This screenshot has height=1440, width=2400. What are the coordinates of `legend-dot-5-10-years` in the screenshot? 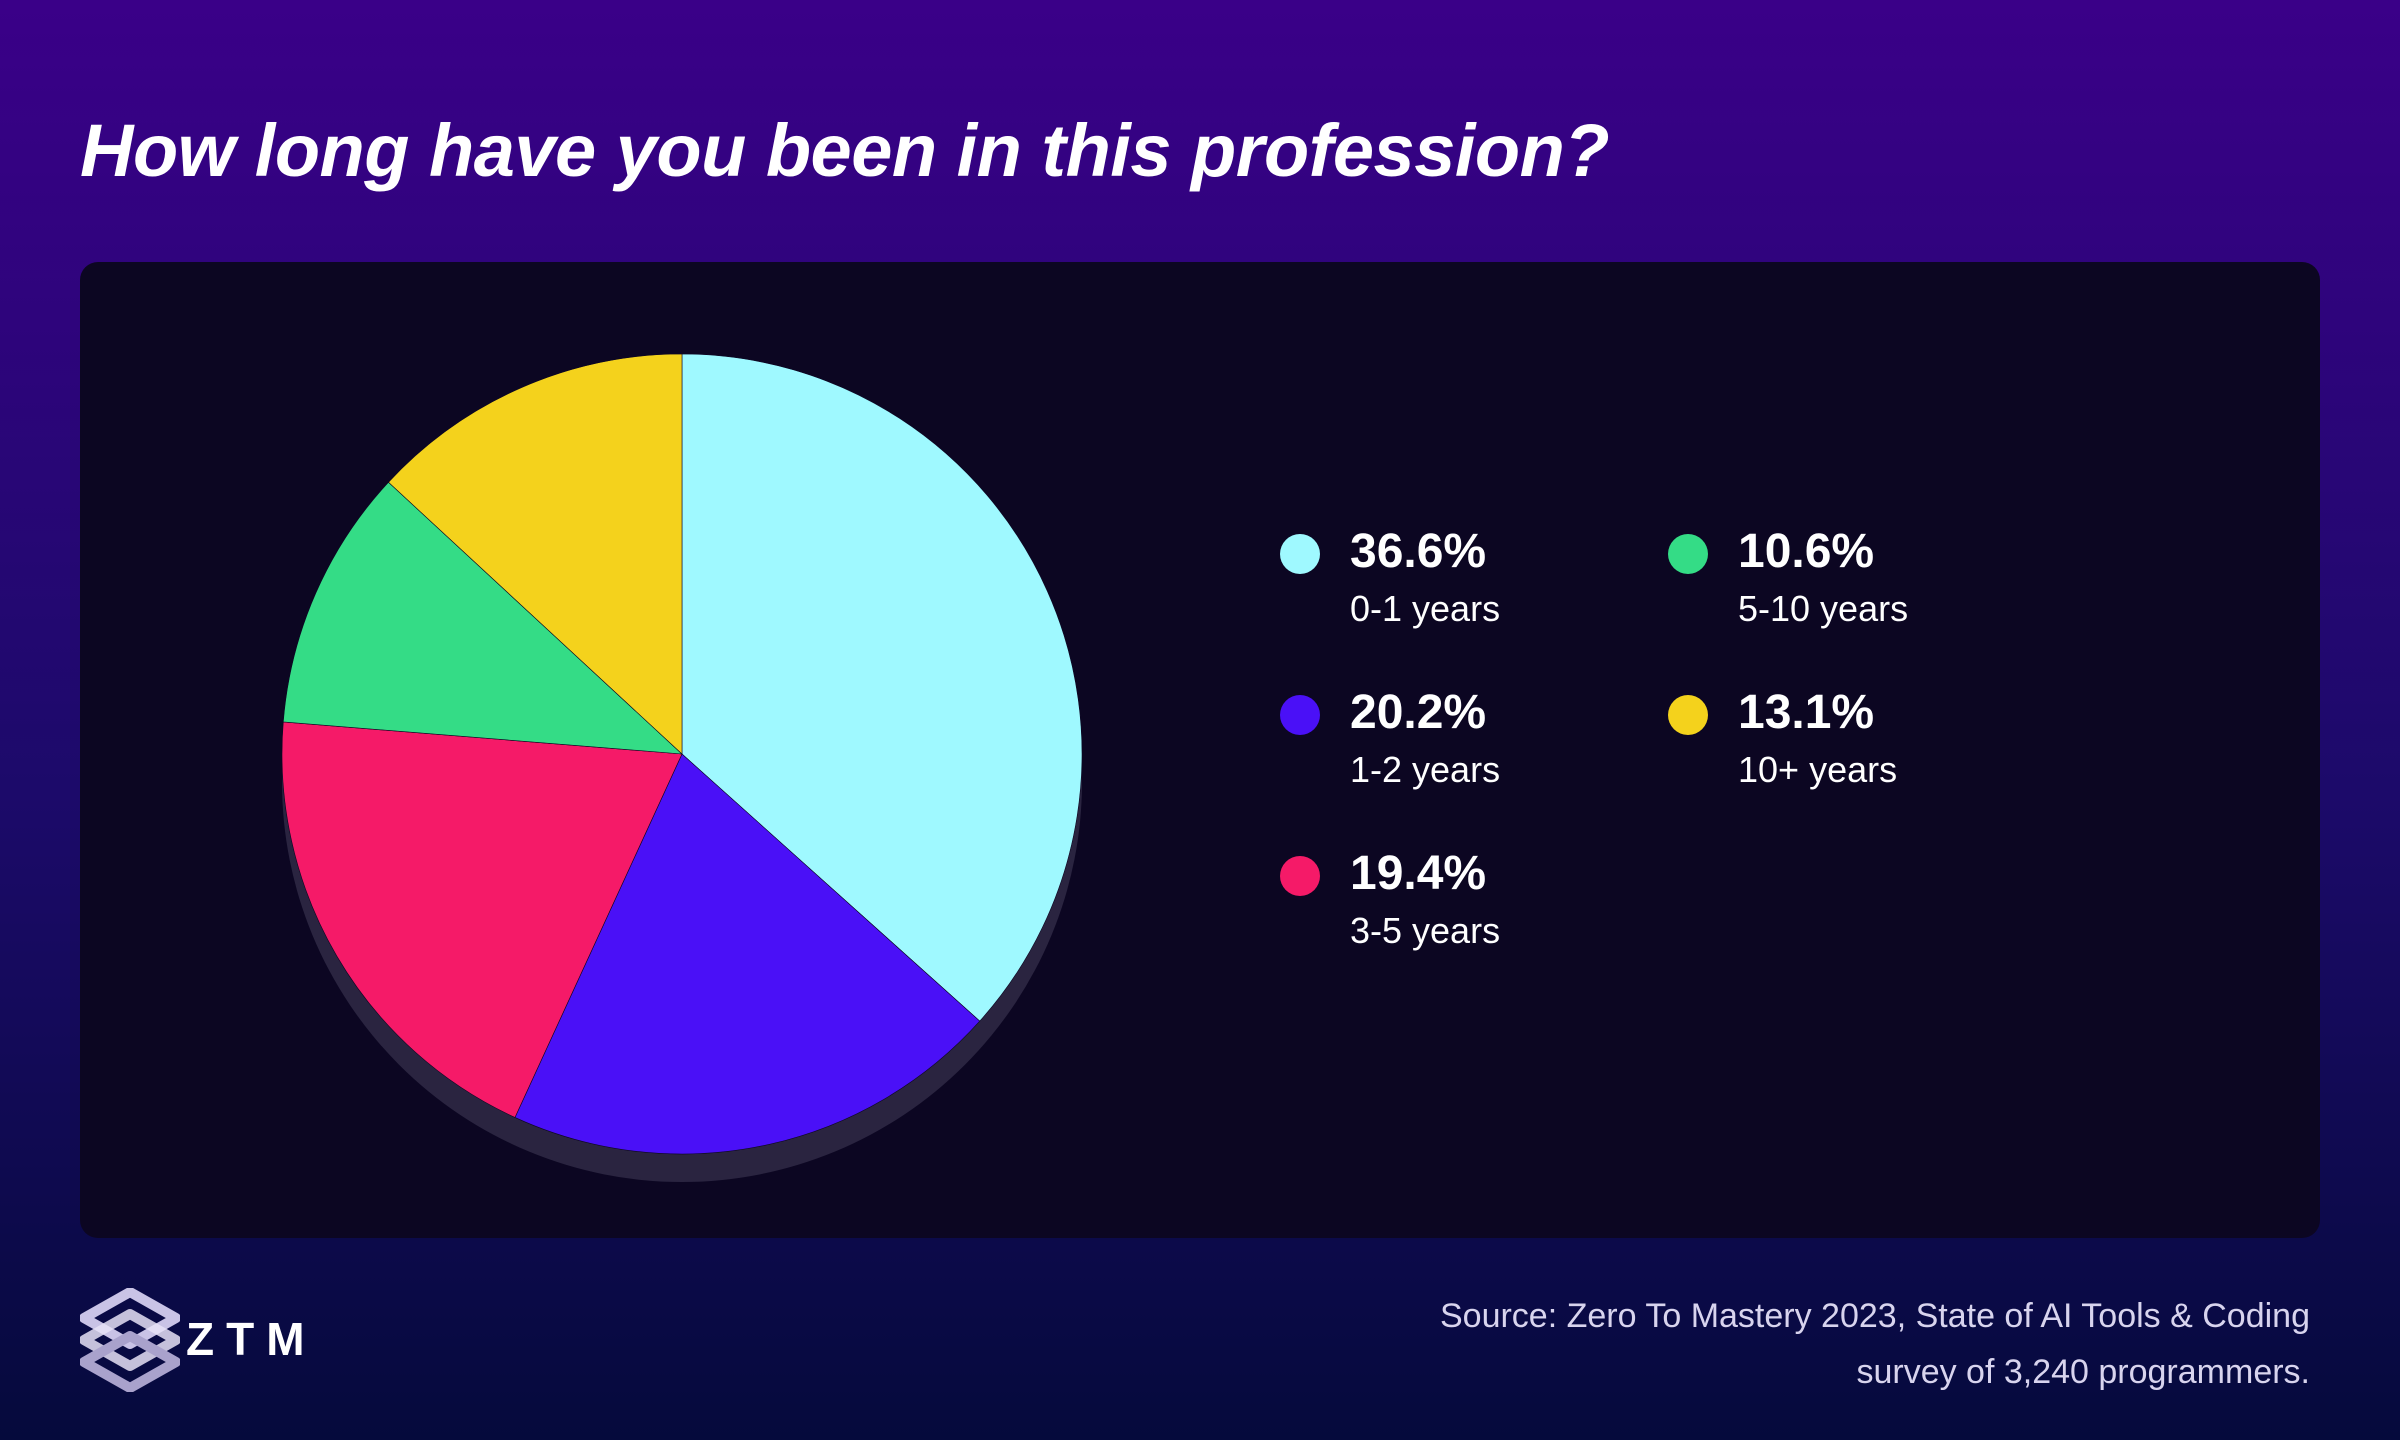 It's located at (1688, 554).